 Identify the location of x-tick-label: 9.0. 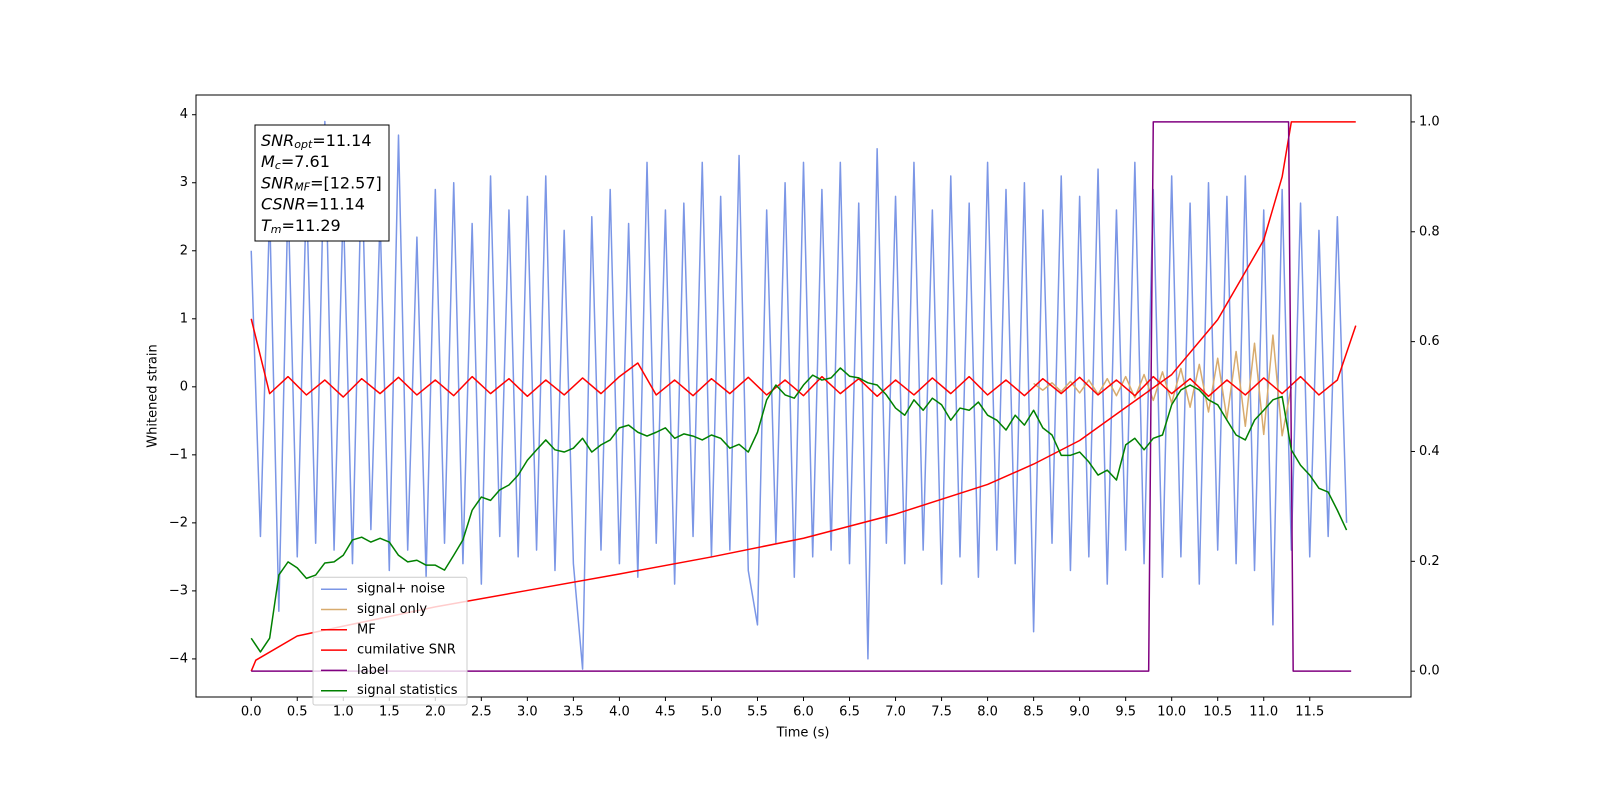
(1079, 712).